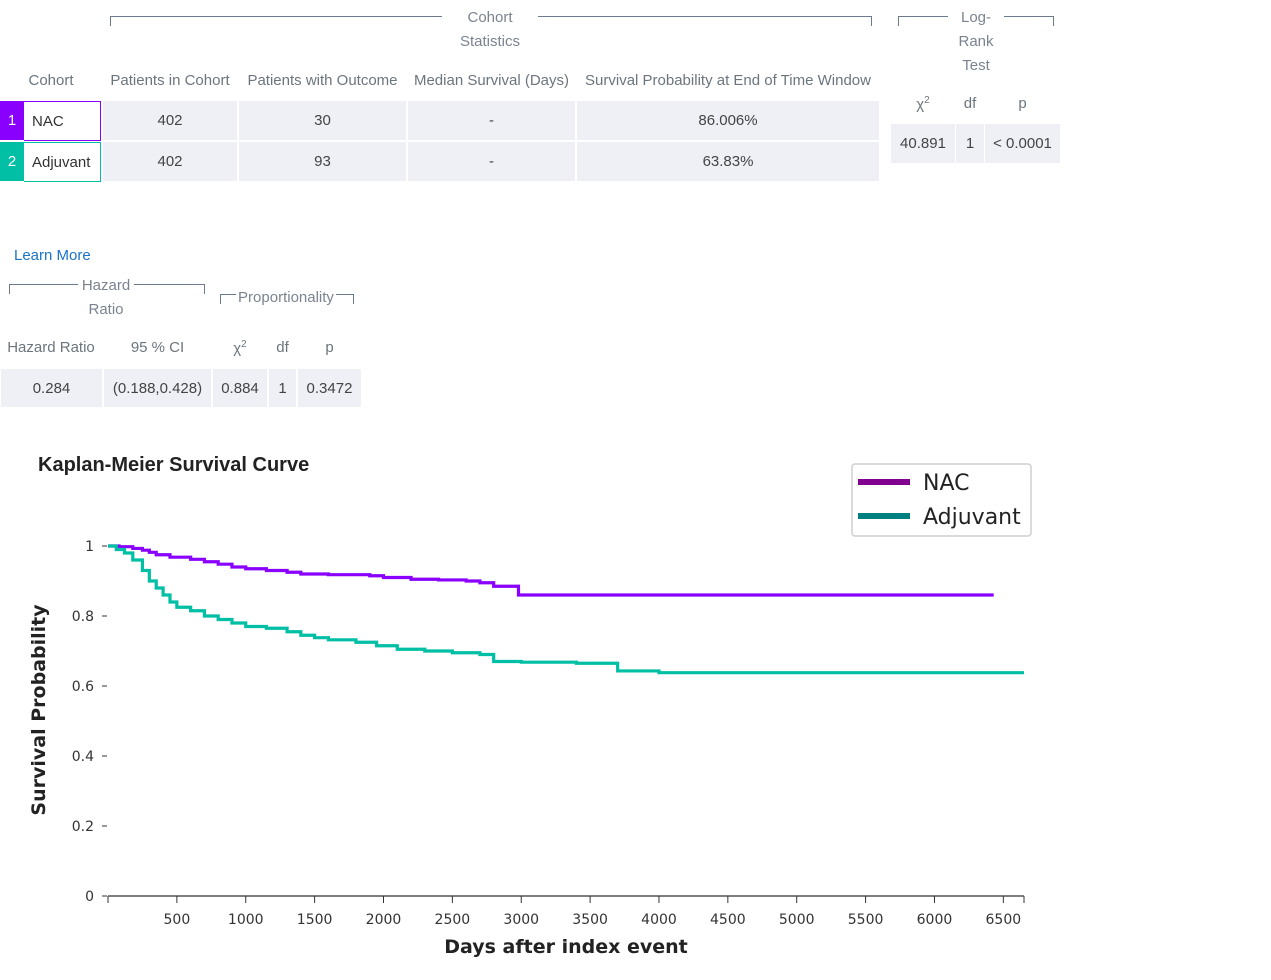 This screenshot has width=1271, height=980. What do you see at coordinates (935, 920) in the screenshot?
I see `x-tick-label: 6000` at bounding box center [935, 920].